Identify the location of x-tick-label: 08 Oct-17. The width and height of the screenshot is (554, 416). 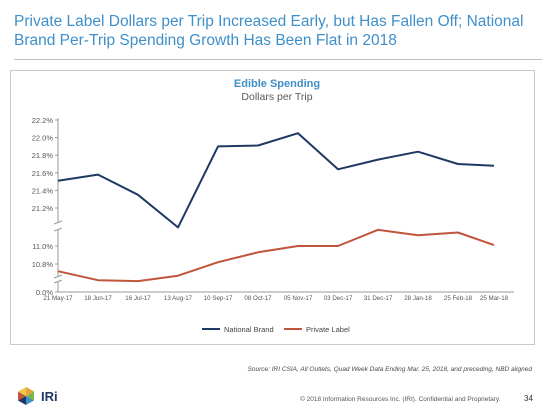
(258, 298).